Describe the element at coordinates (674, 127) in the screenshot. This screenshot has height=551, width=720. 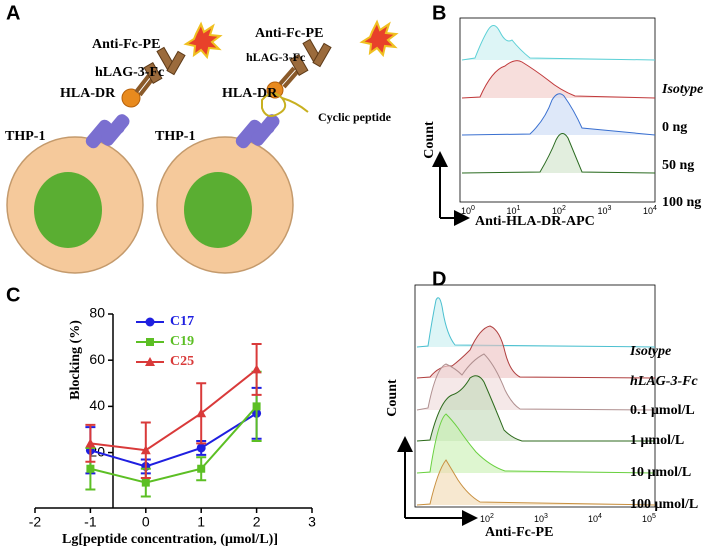
I see `sample-label: 0 ng` at that location.